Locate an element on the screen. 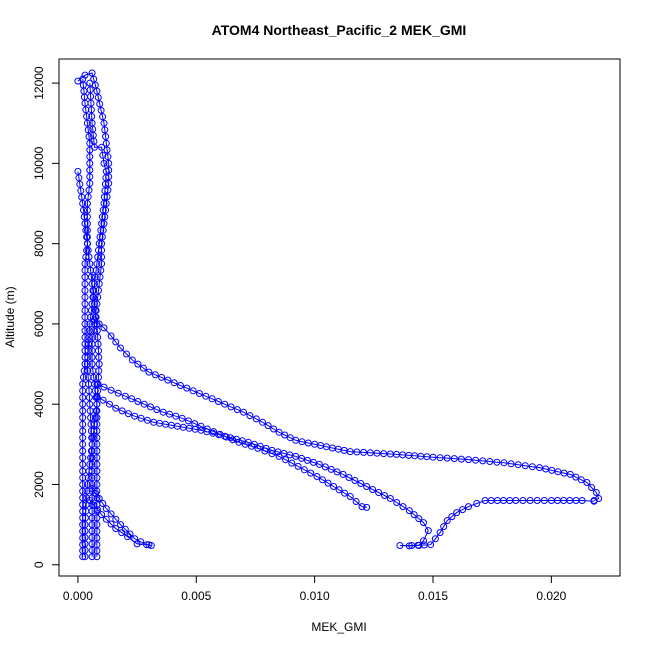 Image resolution: width=650 pixels, height=650 pixels. y-tick-label: 12000 is located at coordinates (39, 83).